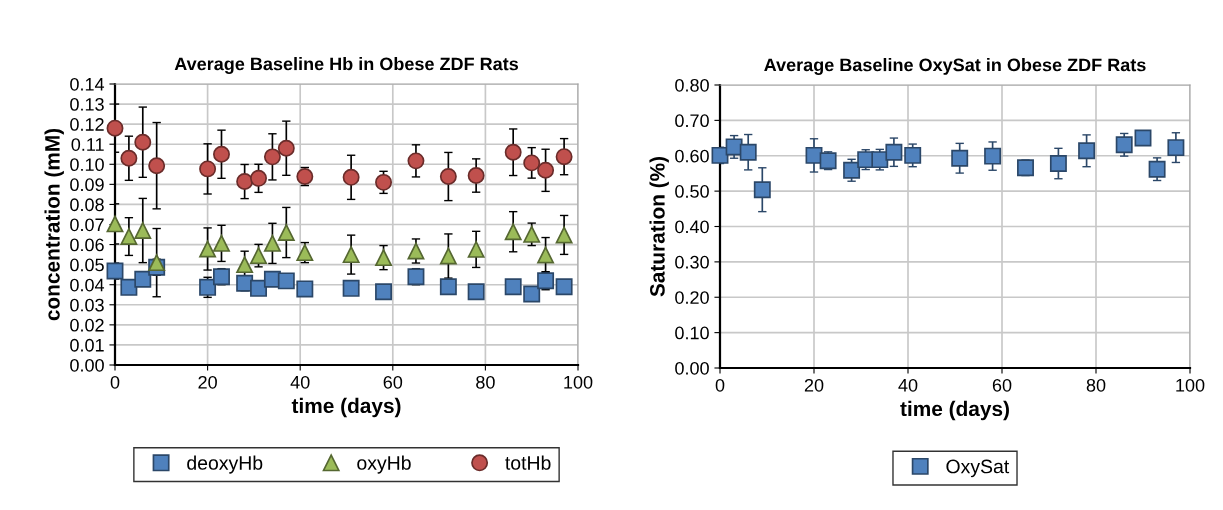 This screenshot has height=510, width=1223. Describe the element at coordinates (87, 345) in the screenshot. I see `y-tick-label: 0.01` at that location.